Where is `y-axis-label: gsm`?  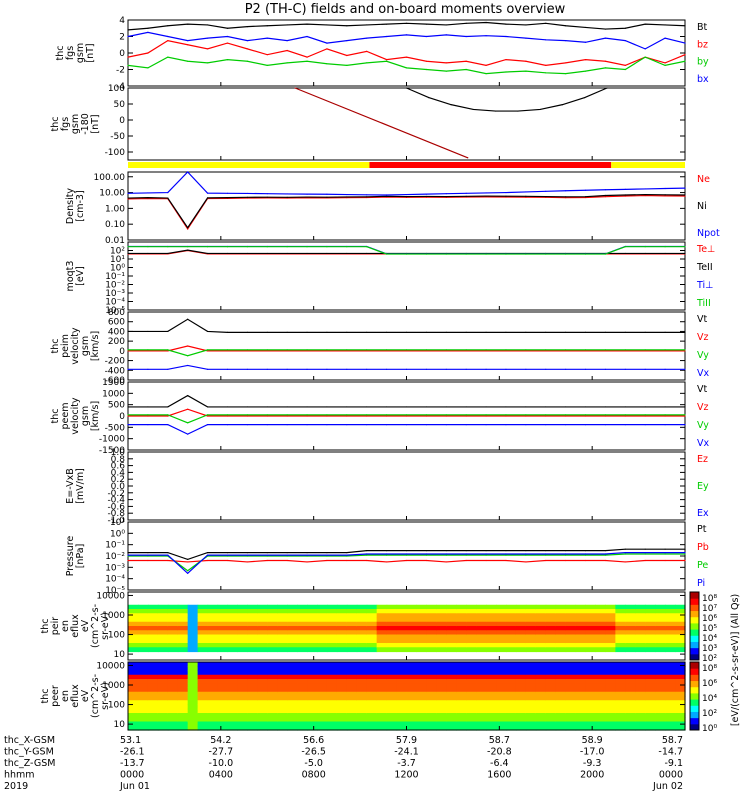 y-axis-label: gsm is located at coordinates (85, 416).